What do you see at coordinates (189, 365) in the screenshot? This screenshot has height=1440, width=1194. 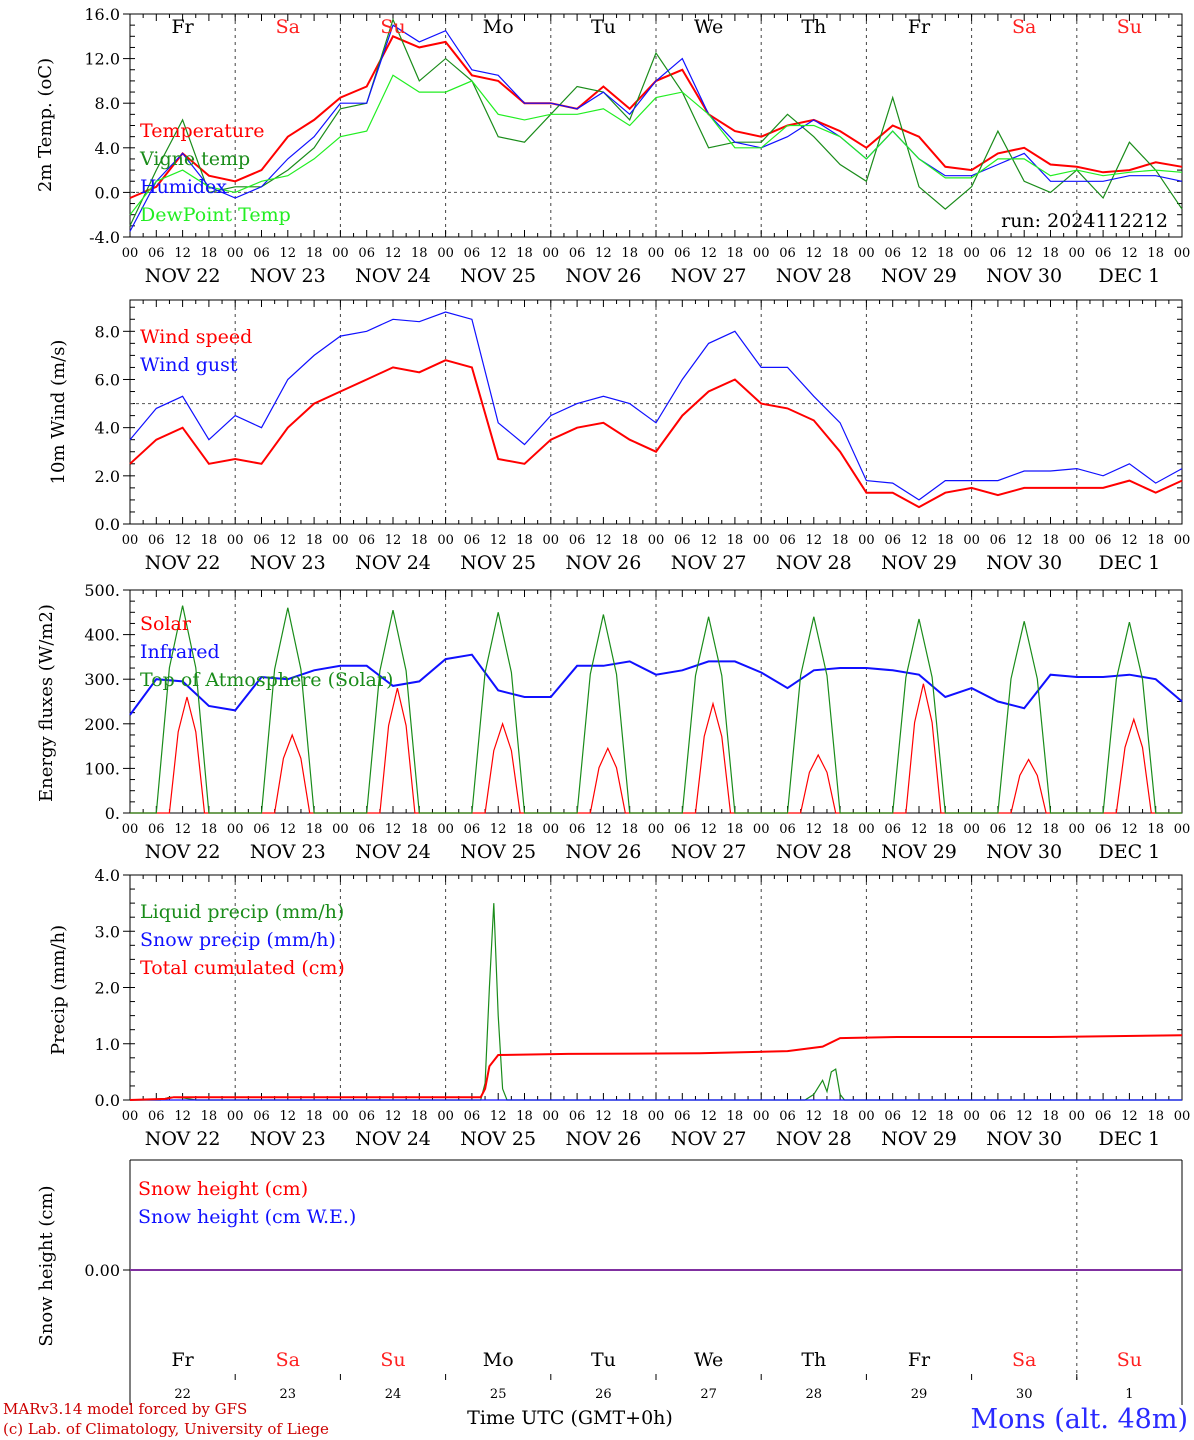 I see `legend-entry: Wind gust` at bounding box center [189, 365].